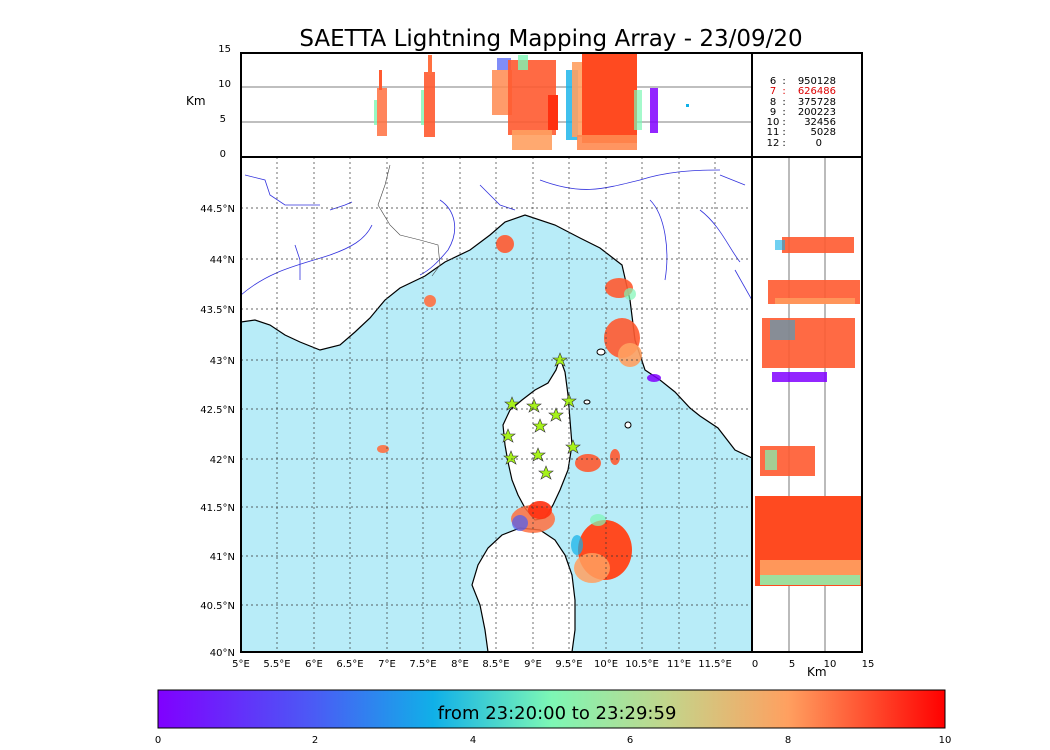 The height and width of the screenshot is (750, 1050). Describe the element at coordinates (792, 664) in the screenshot. I see `side-tick: 5` at that location.